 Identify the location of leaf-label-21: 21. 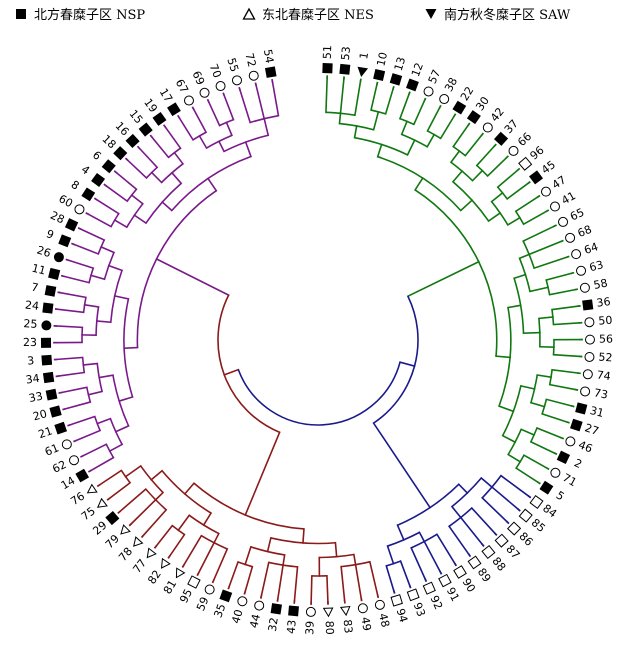
(45, 432).